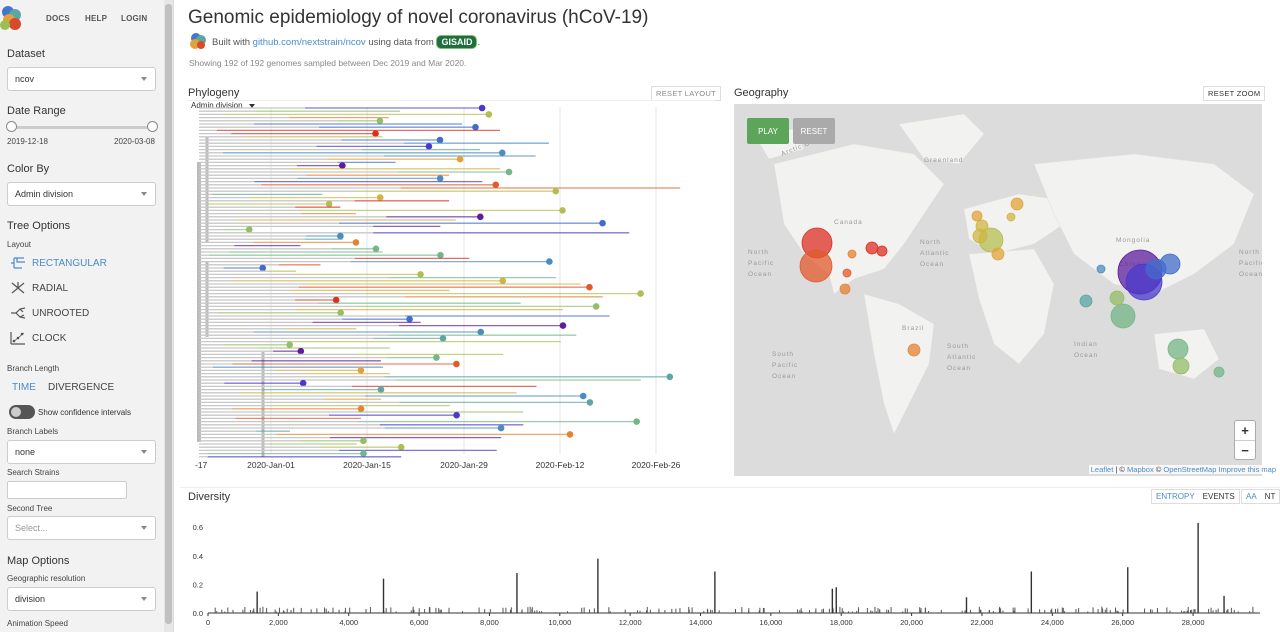  Describe the element at coordinates (168, 314) in the screenshot. I see `scrollbar-thumb` at that location.